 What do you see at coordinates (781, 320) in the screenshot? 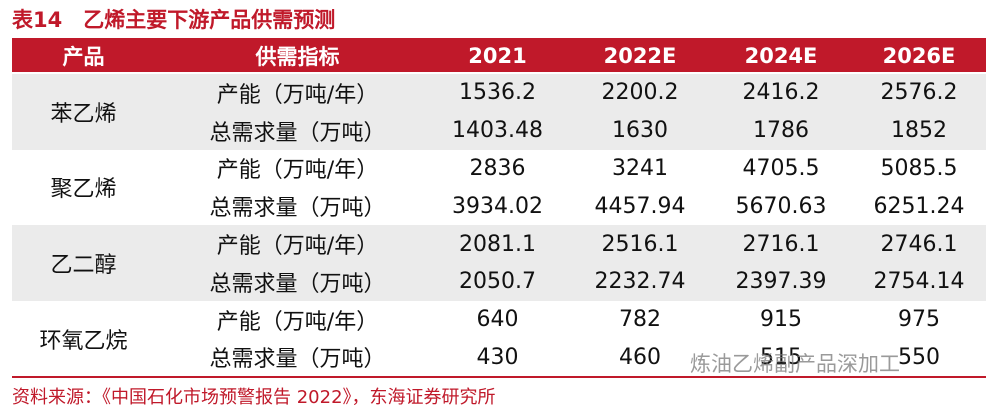
I see `value-cell: 915` at bounding box center [781, 320].